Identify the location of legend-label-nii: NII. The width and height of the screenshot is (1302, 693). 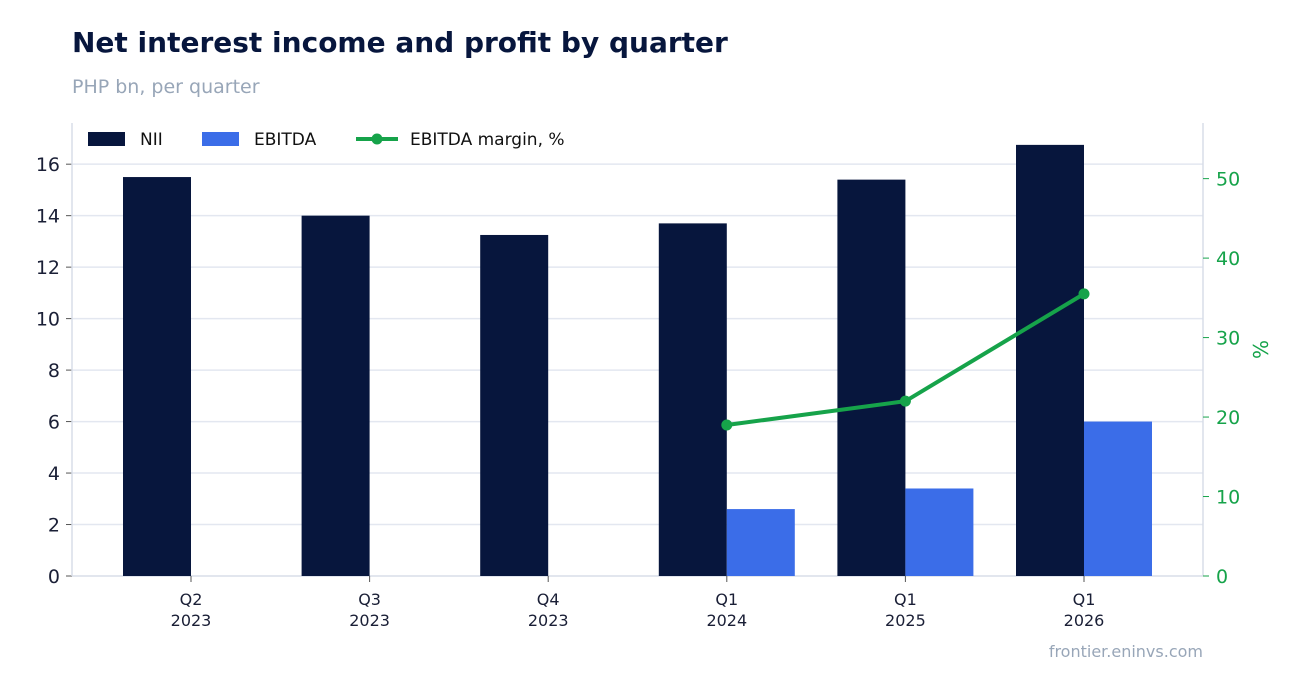
(151, 140).